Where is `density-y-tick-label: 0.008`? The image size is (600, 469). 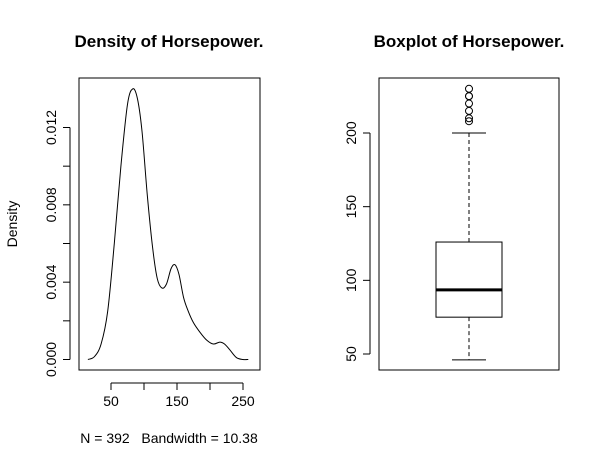 density-y-tick-label: 0.008 is located at coordinates (51, 204).